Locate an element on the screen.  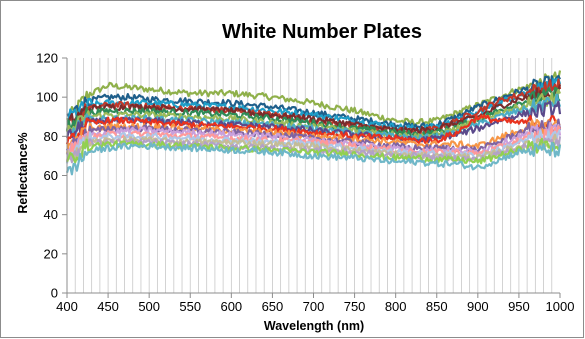
x-tick-label: 1000 is located at coordinates (560, 306).